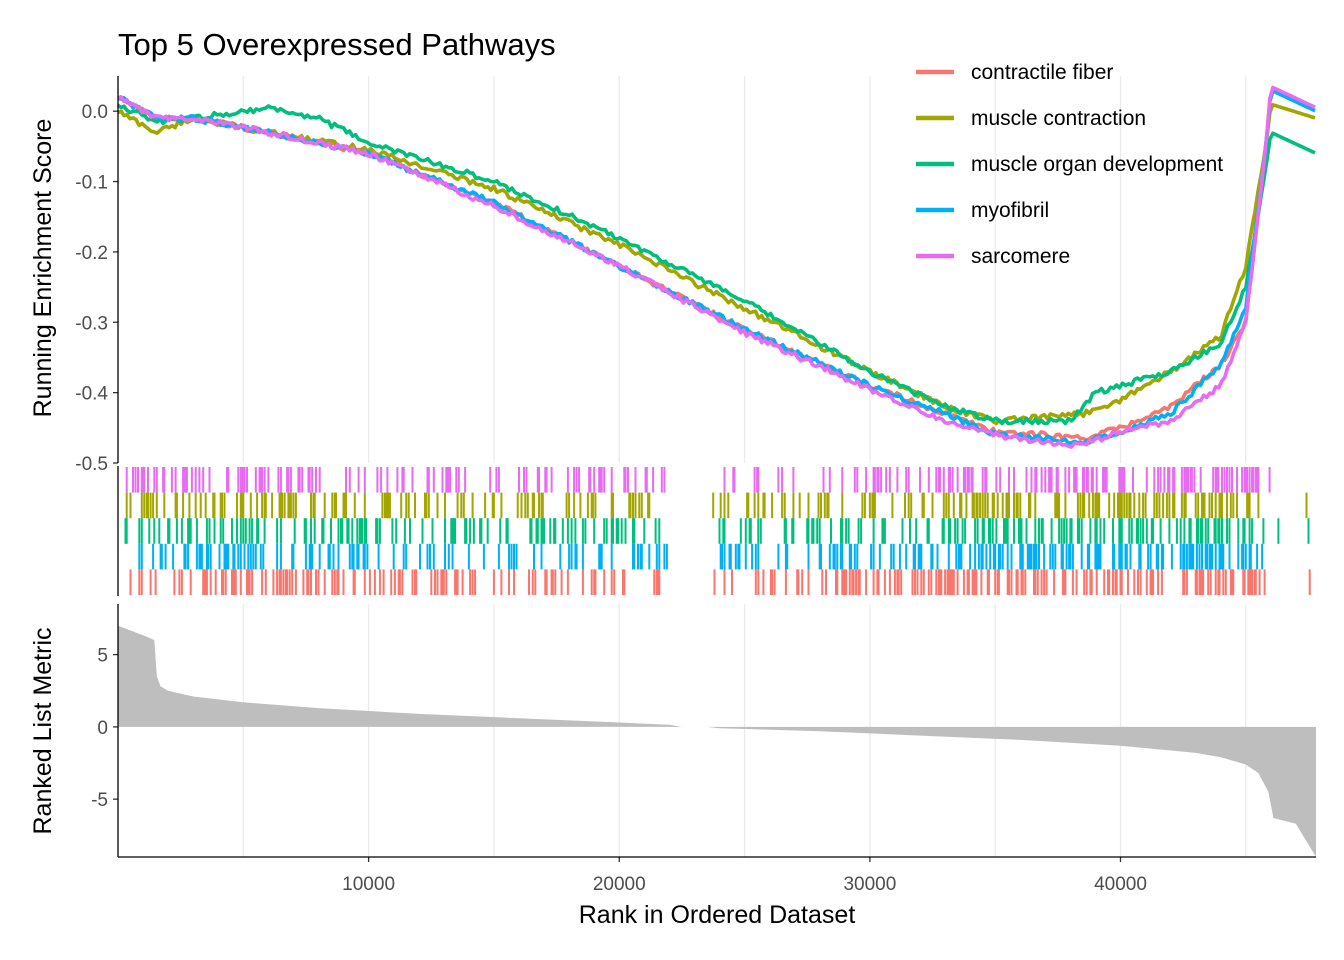 The width and height of the screenshot is (1344, 960). I want to click on x-tick-label: 40000, so click(1120, 884).